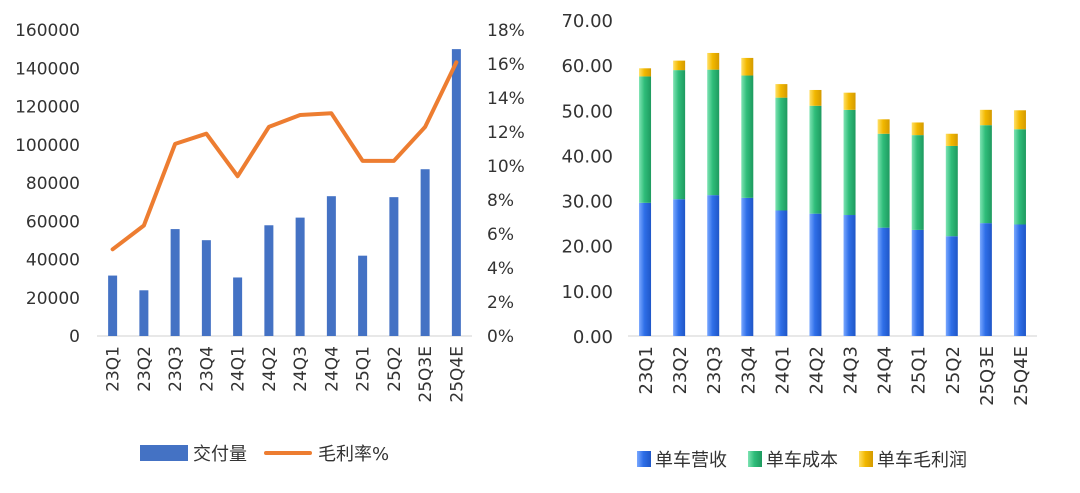  What do you see at coordinates (917, 129) in the screenshot?
I see `bar-segment-单车营收-25Q1` at bounding box center [917, 129].